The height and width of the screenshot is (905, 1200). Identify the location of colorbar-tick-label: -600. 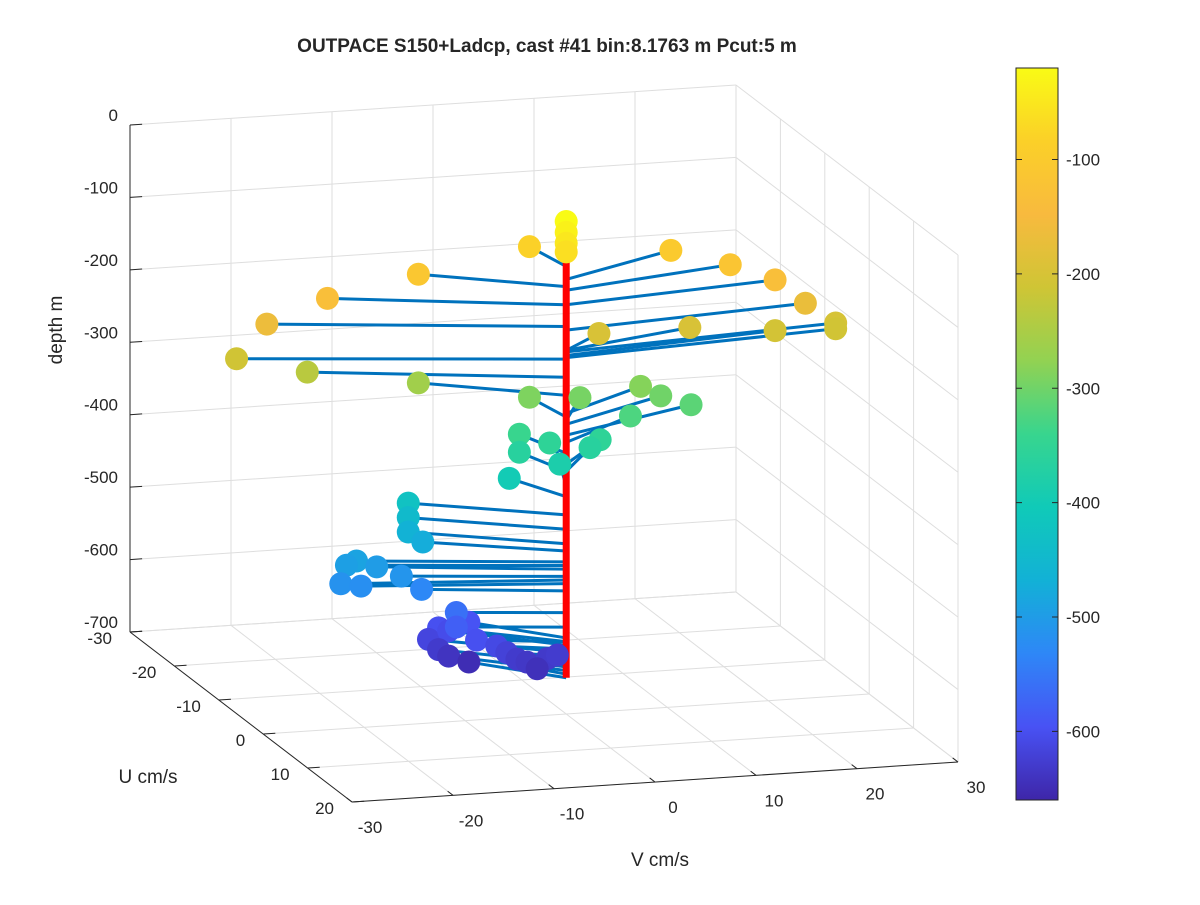
(1083, 731).